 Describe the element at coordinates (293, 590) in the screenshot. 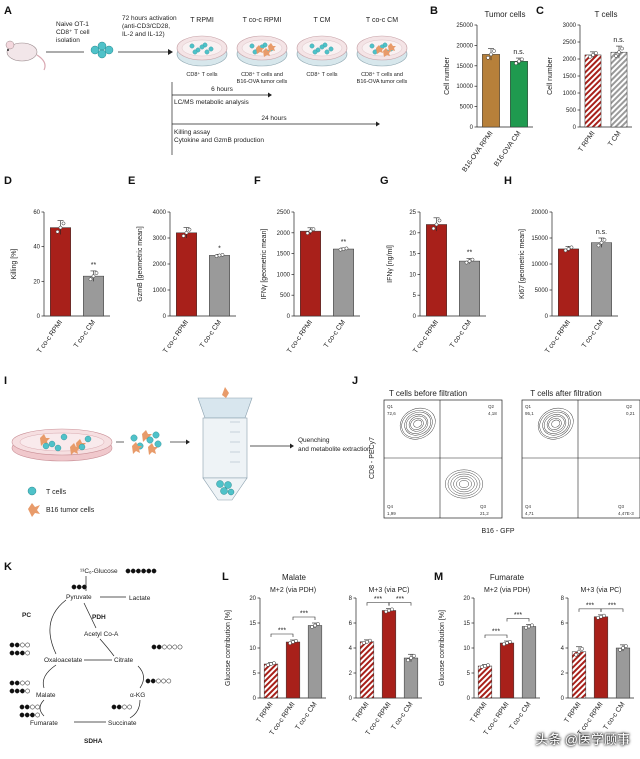

I see `chart-title: M+2 (via PDH)` at that location.